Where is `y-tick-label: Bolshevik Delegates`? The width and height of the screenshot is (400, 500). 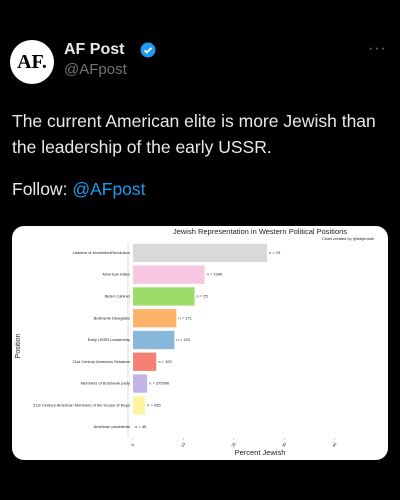
y-tick-label: Bolshevik Delegates is located at coordinates (112, 317).